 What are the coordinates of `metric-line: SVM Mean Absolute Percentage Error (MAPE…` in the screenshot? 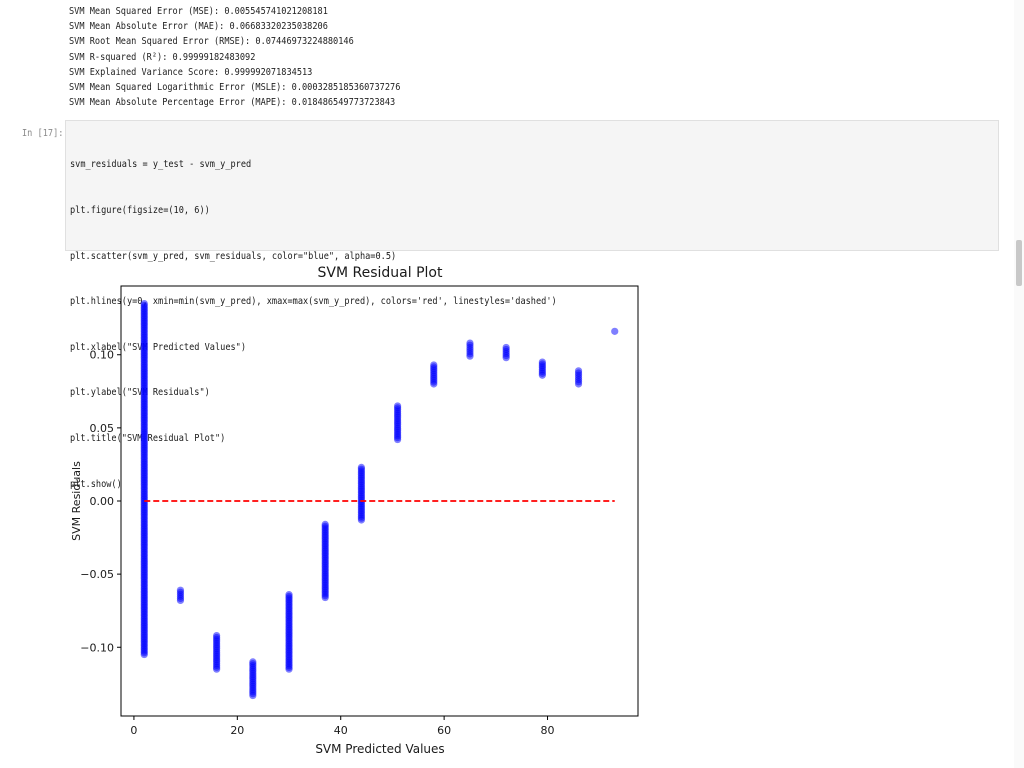 It's located at (232, 103).